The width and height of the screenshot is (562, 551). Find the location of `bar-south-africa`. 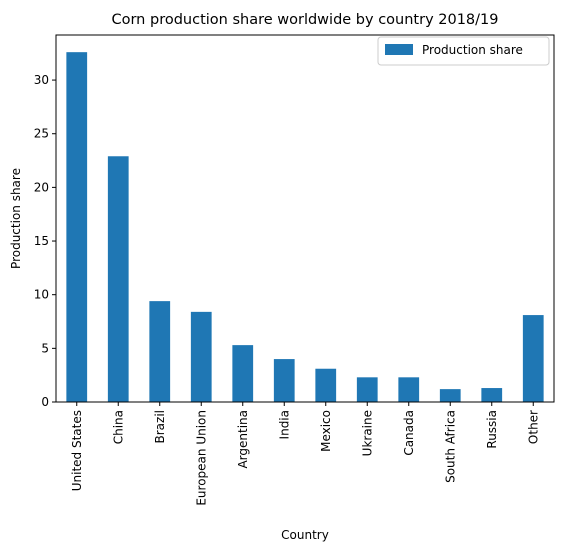

bar-south-africa is located at coordinates (450, 395).